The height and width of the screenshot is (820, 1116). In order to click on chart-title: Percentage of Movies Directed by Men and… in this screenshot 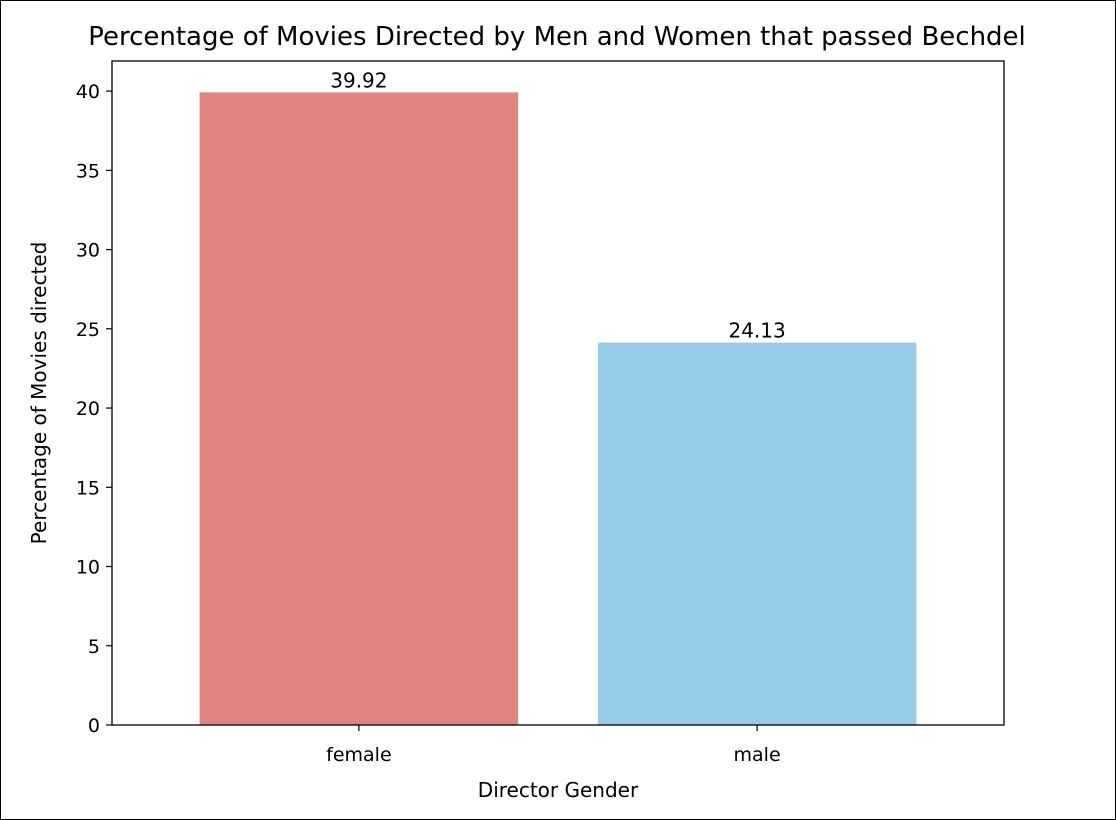, I will do `click(557, 37)`.